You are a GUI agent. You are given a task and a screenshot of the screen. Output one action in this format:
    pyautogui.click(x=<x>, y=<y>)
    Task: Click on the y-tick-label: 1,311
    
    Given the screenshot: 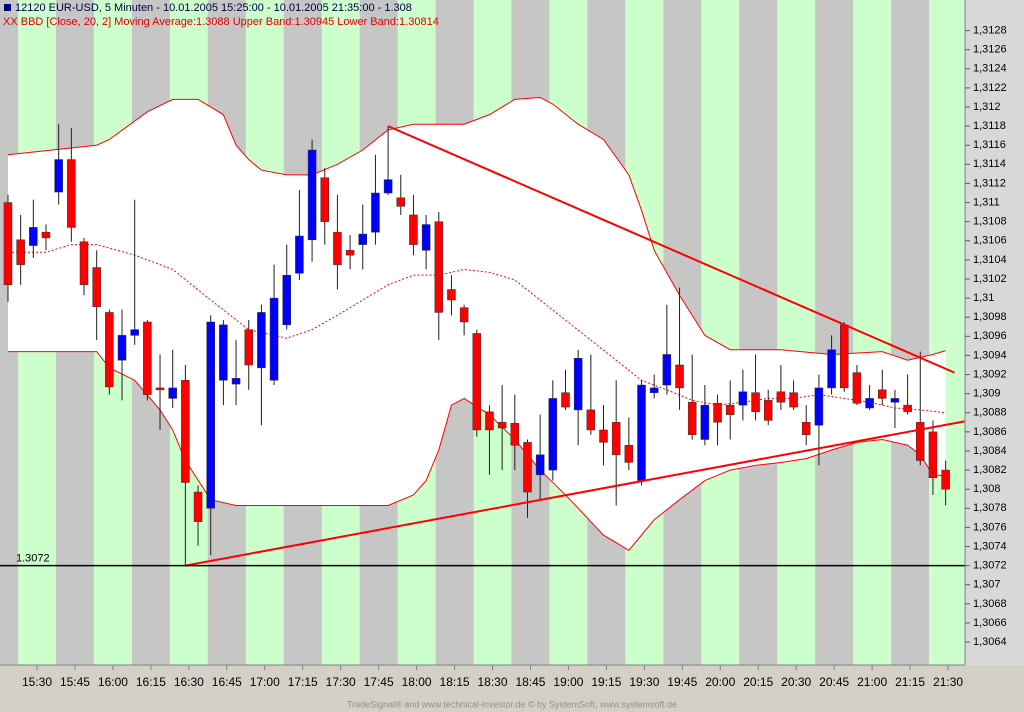 What is the action you would take?
    pyautogui.click(x=986, y=202)
    